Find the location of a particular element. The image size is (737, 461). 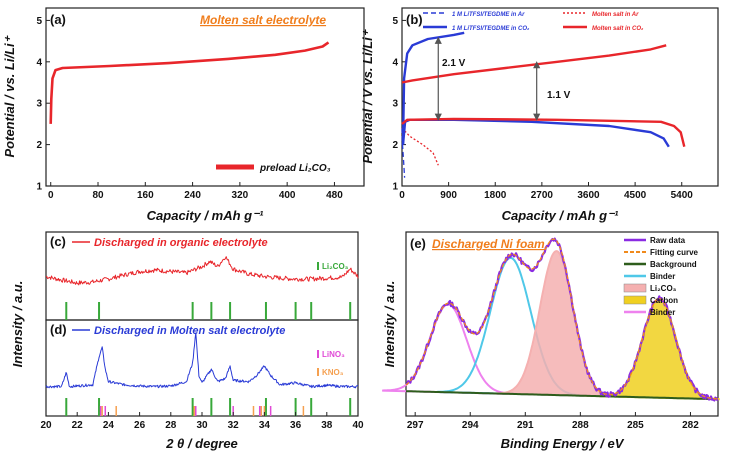

panel-a-ytick-label: 2 is located at coordinates (39, 145).